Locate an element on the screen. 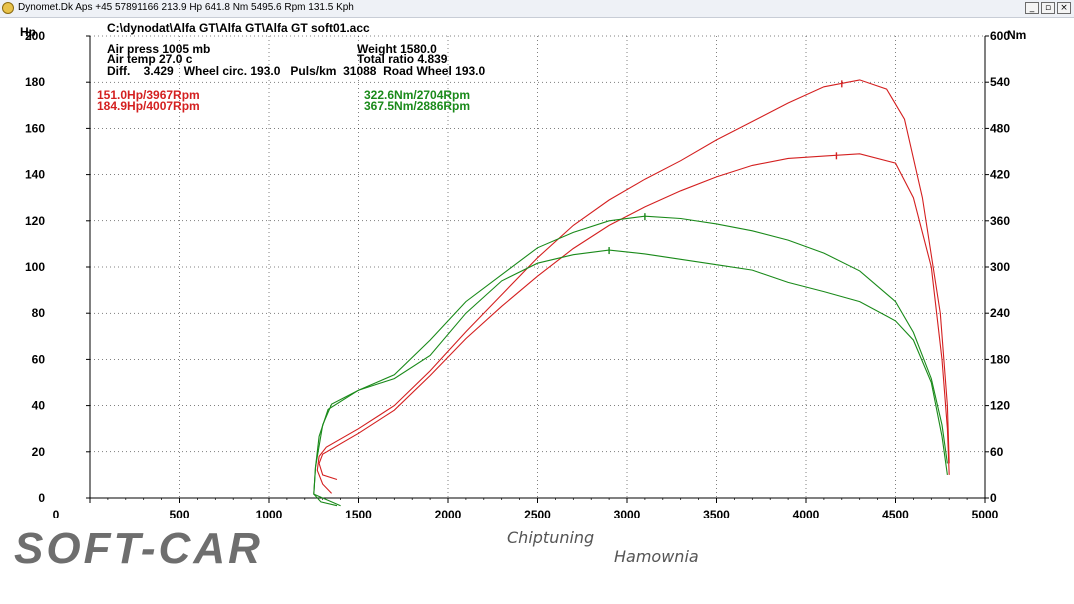 The width and height of the screenshot is (1074, 604). x-tick-label: 4000 is located at coordinates (806, 513).